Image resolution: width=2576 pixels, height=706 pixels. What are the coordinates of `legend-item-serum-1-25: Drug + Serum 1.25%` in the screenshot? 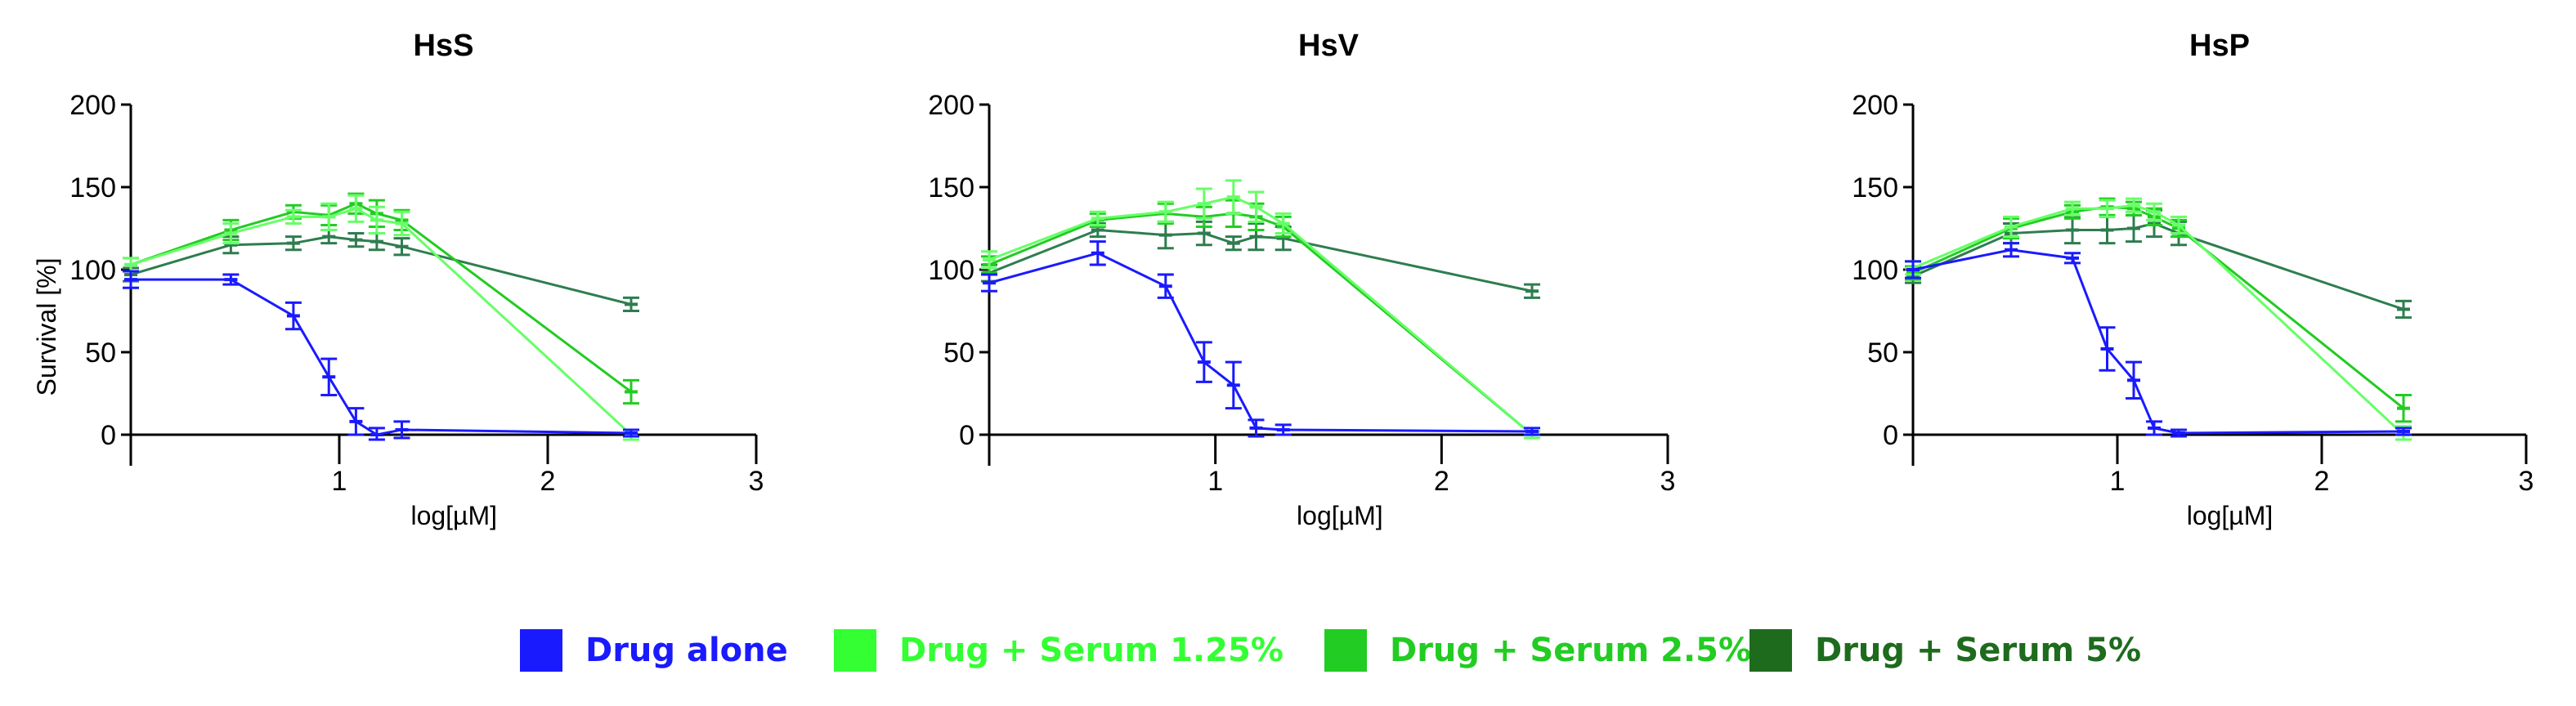 It's located at (1059, 650).